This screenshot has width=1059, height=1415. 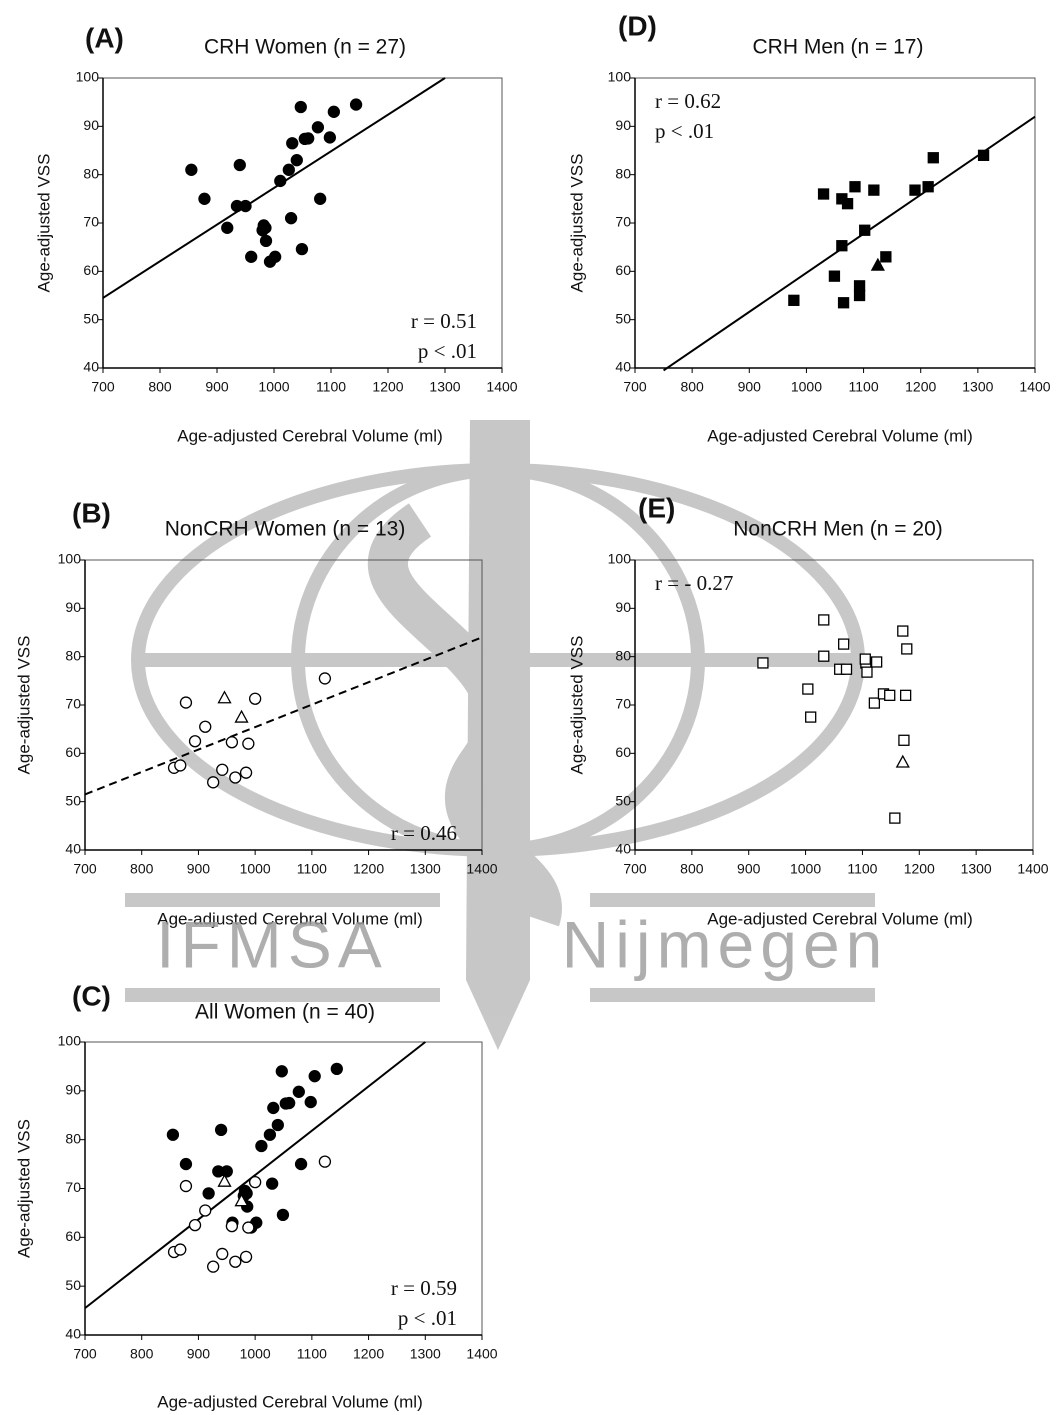 What do you see at coordinates (91, 995) in the screenshot?
I see `panel-label: (C)` at bounding box center [91, 995].